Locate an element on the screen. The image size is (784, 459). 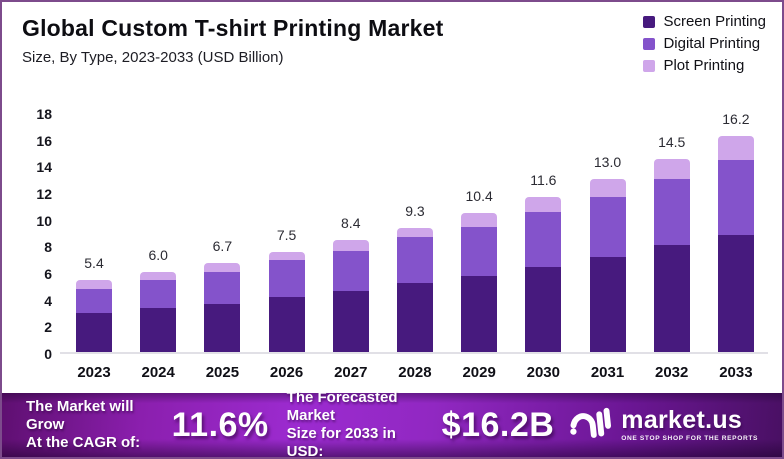
bar-value-label: 8.4 is located at coordinates (351, 223).